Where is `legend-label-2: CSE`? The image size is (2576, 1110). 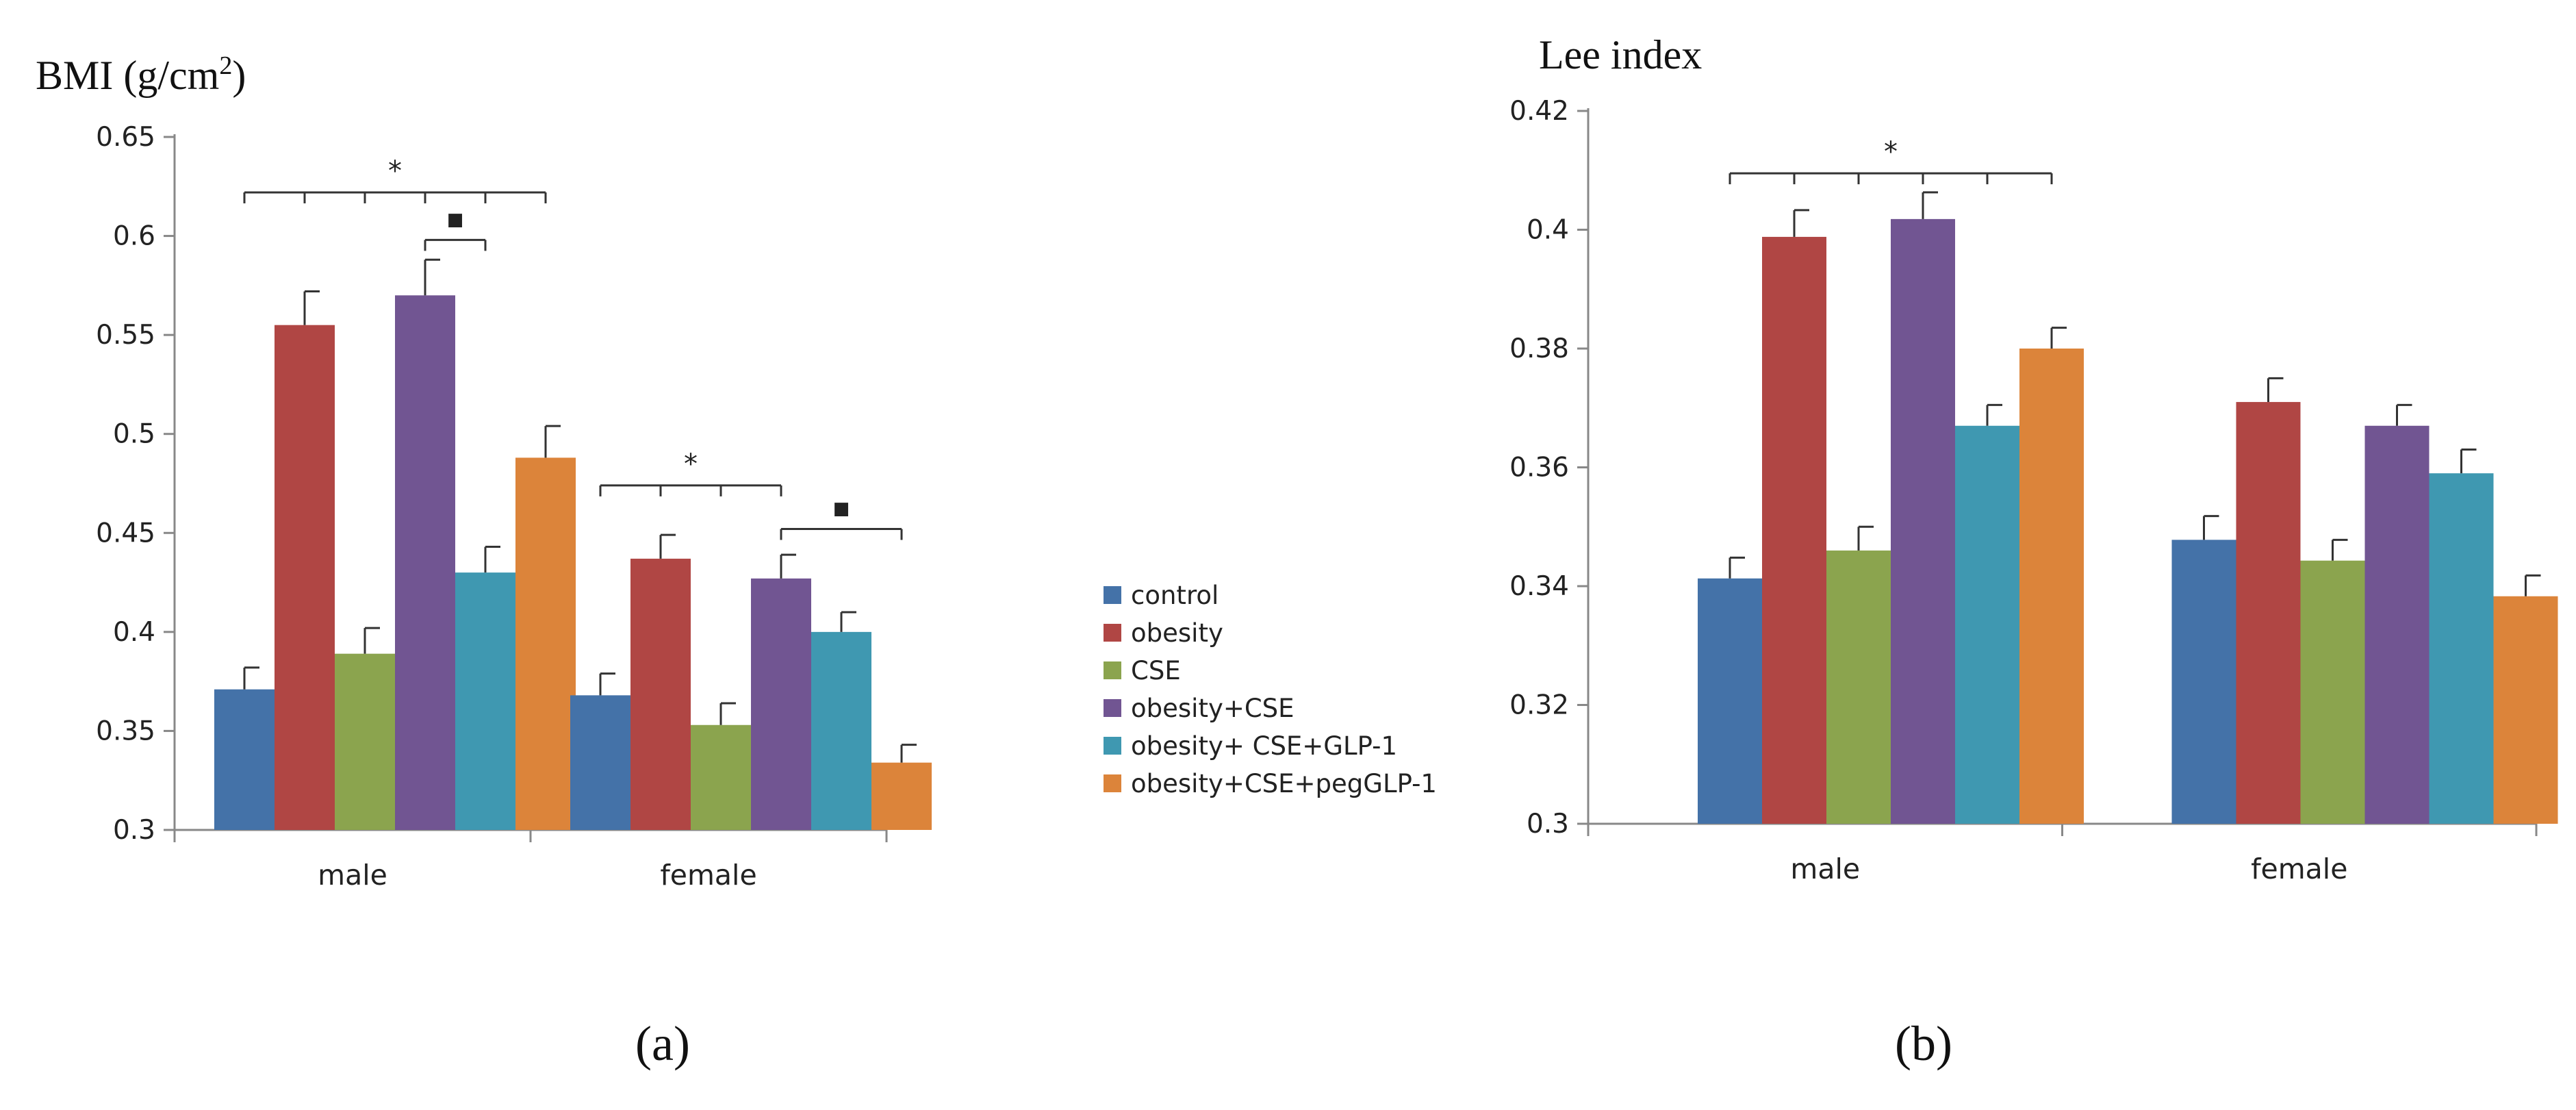
legend-label-2: CSE is located at coordinates (1156, 670).